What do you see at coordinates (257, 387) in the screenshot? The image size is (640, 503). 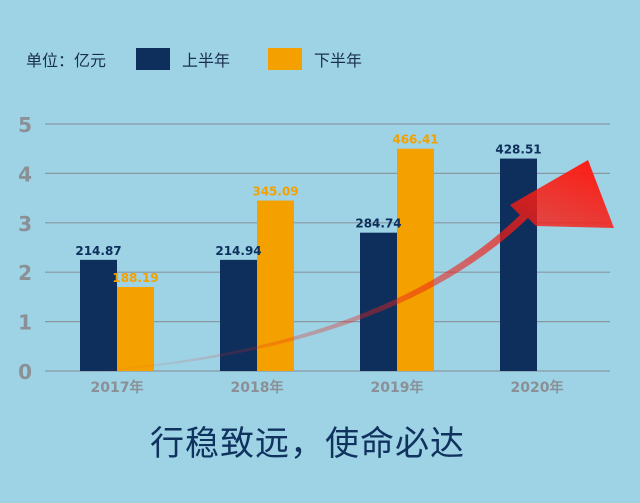 I see `x-tick-label: 2018年` at bounding box center [257, 387].